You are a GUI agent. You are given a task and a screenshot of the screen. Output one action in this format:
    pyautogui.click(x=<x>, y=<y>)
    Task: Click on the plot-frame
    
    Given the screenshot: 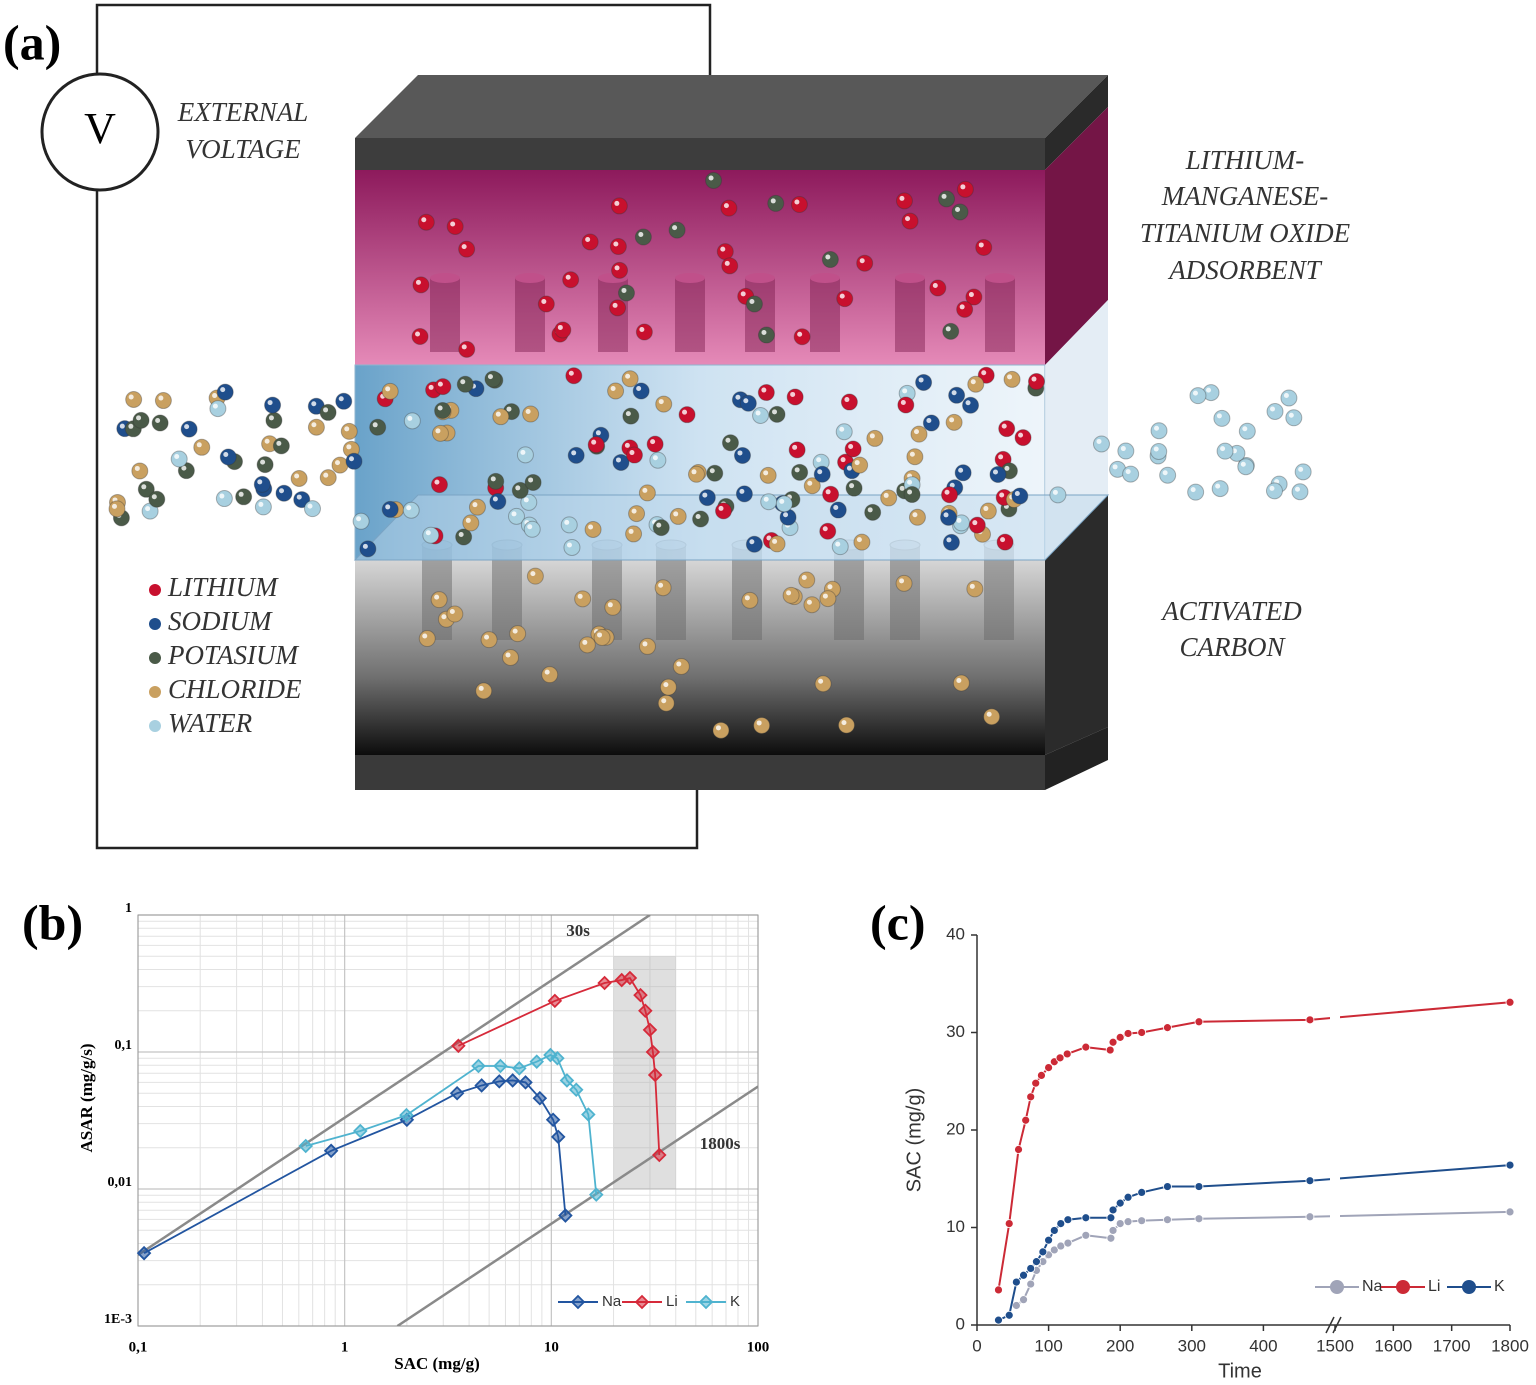 What is the action you would take?
    pyautogui.click(x=448, y=1120)
    